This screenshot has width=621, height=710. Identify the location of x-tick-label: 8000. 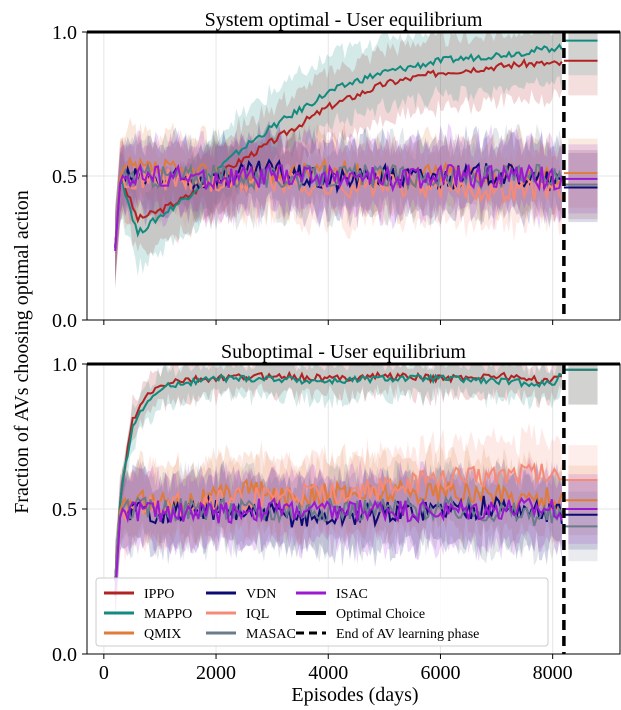
(553, 673).